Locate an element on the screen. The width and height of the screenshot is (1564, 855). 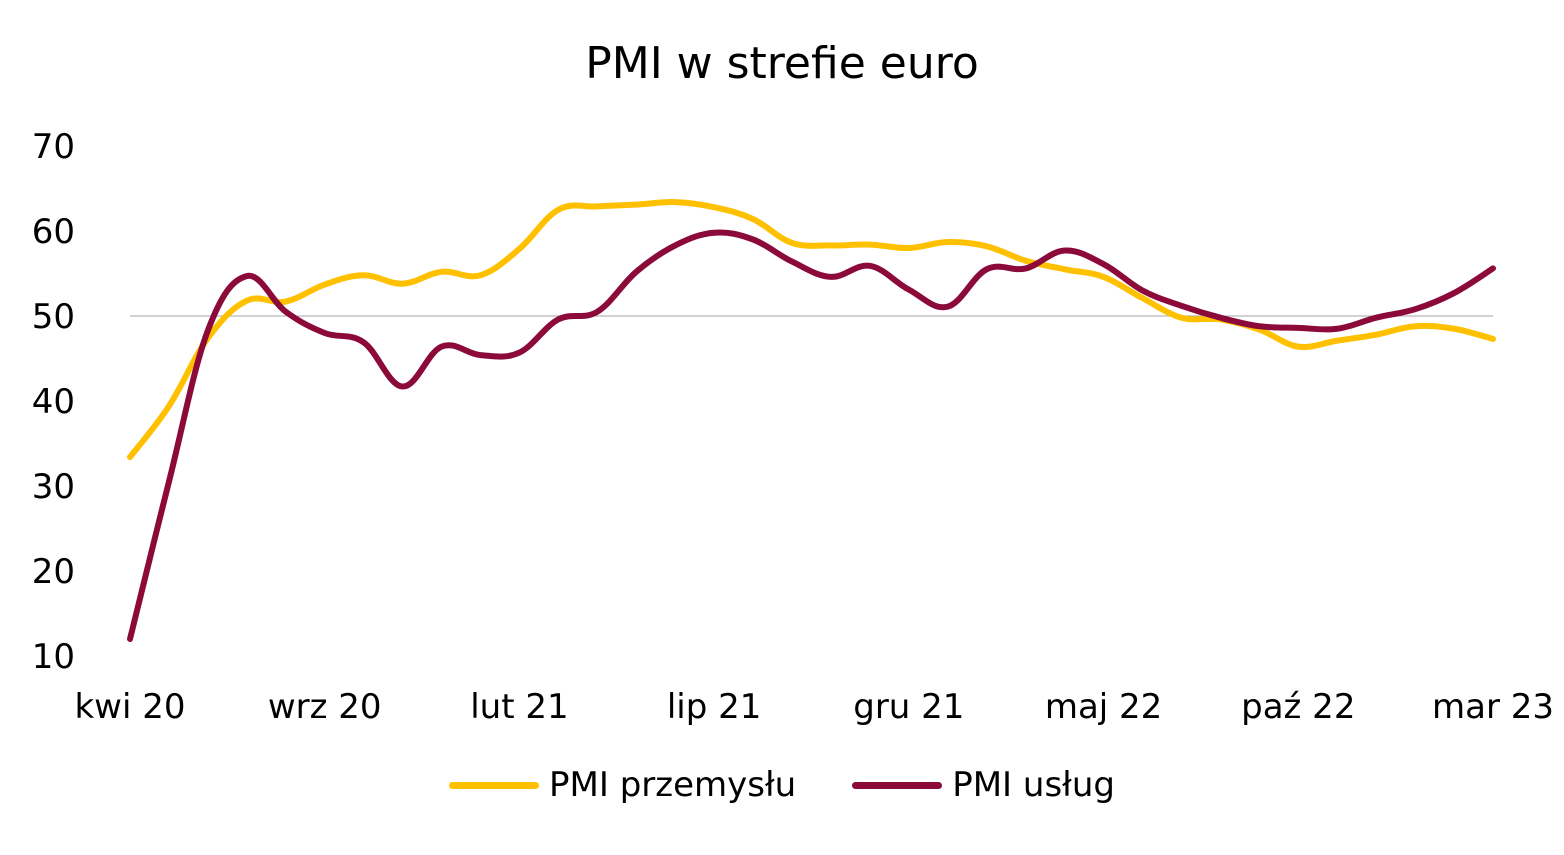
y-tick-label: 20 is located at coordinates (53, 572).